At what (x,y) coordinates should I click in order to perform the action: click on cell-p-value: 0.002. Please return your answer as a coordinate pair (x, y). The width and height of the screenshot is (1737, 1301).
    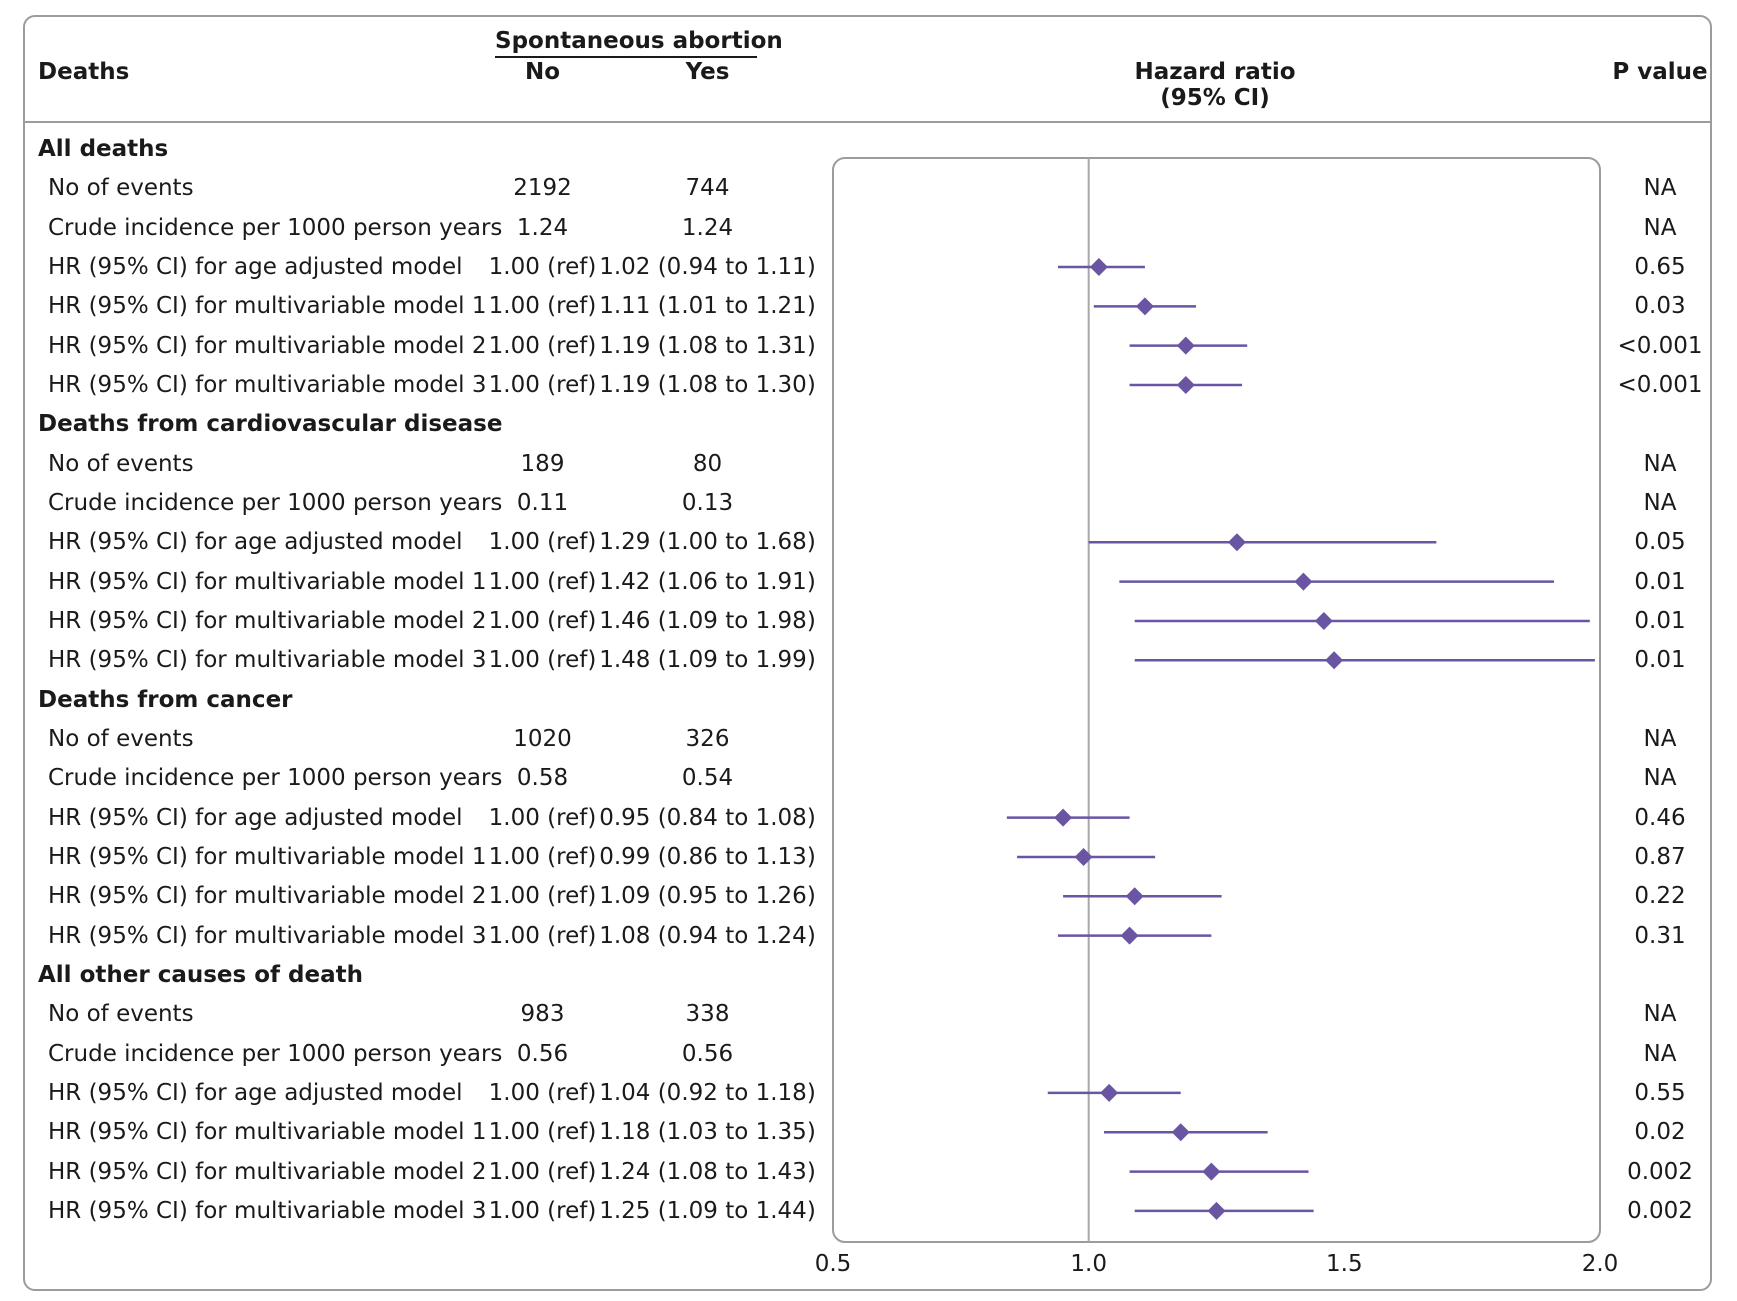
    Looking at the image, I should click on (1660, 1171).